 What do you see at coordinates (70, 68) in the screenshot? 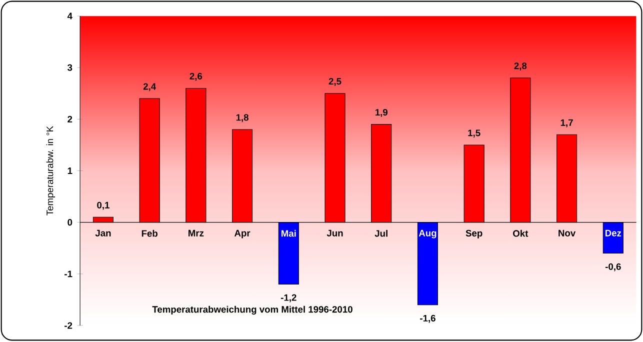
I see `y-tick-label: 3` at bounding box center [70, 68].